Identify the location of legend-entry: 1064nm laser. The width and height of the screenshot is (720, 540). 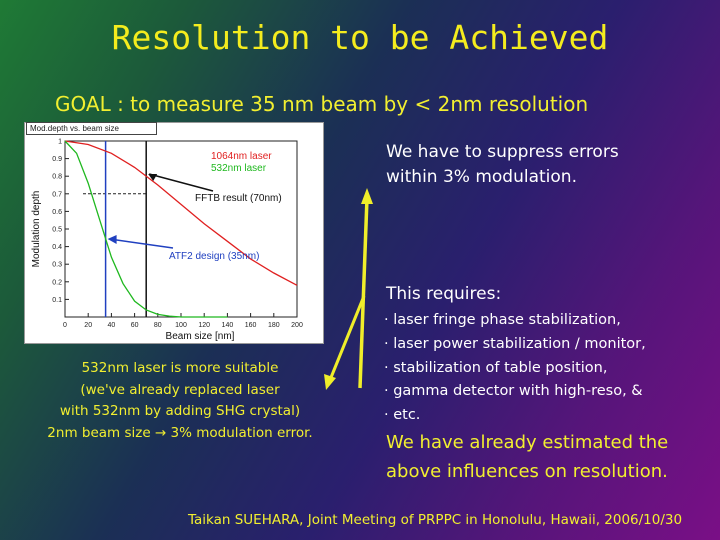
(241, 156).